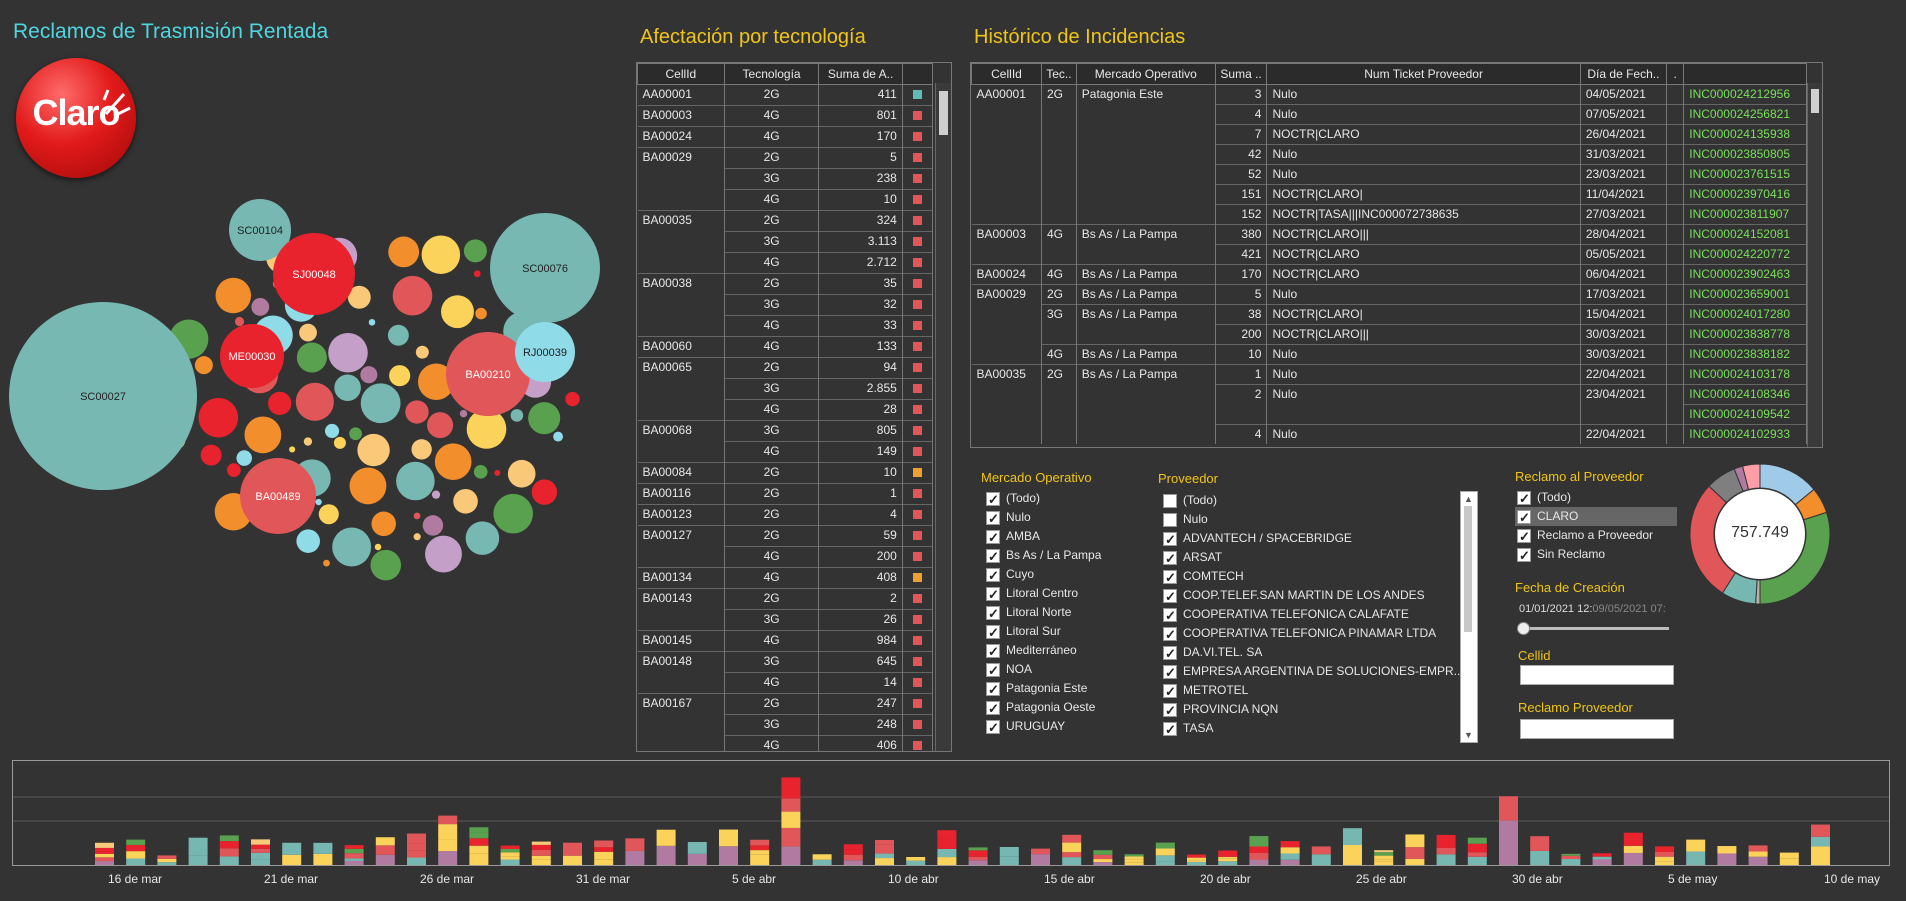 The width and height of the screenshot is (1906, 901). What do you see at coordinates (1059, 632) in the screenshot?
I see `filter-option: Litoral Sur` at bounding box center [1059, 632].